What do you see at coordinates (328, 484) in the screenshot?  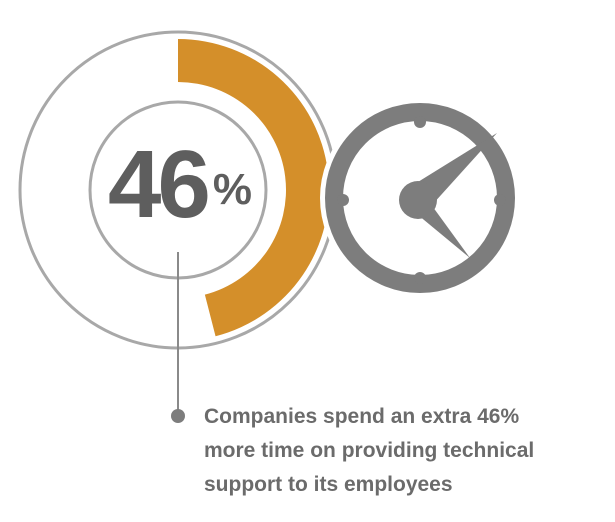 I see `caption-line: support to its employees` at bounding box center [328, 484].